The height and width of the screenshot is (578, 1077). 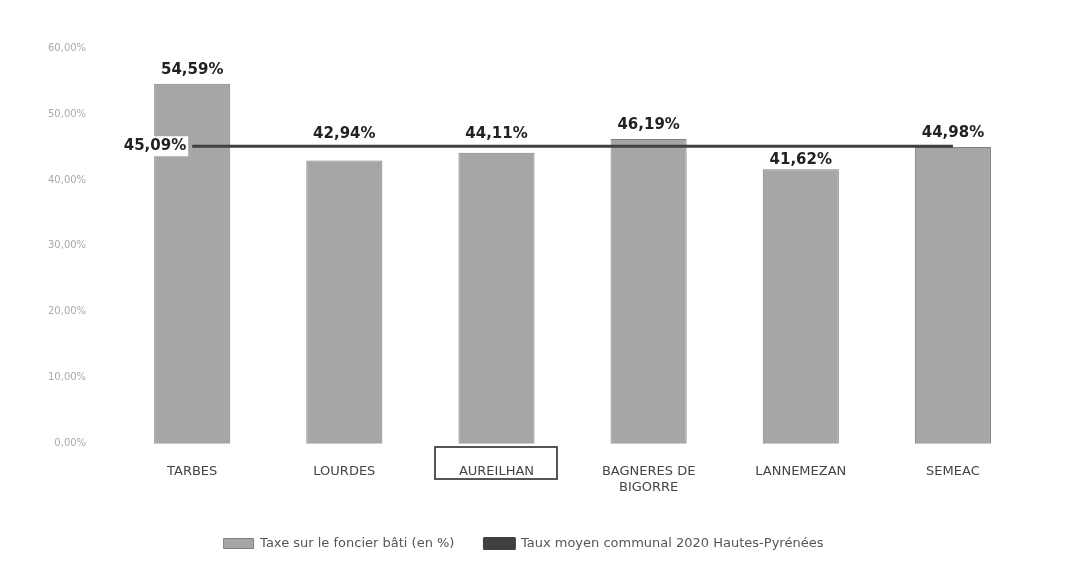 I want to click on x-tick-label: LANNEMEZAN, so click(x=801, y=470).